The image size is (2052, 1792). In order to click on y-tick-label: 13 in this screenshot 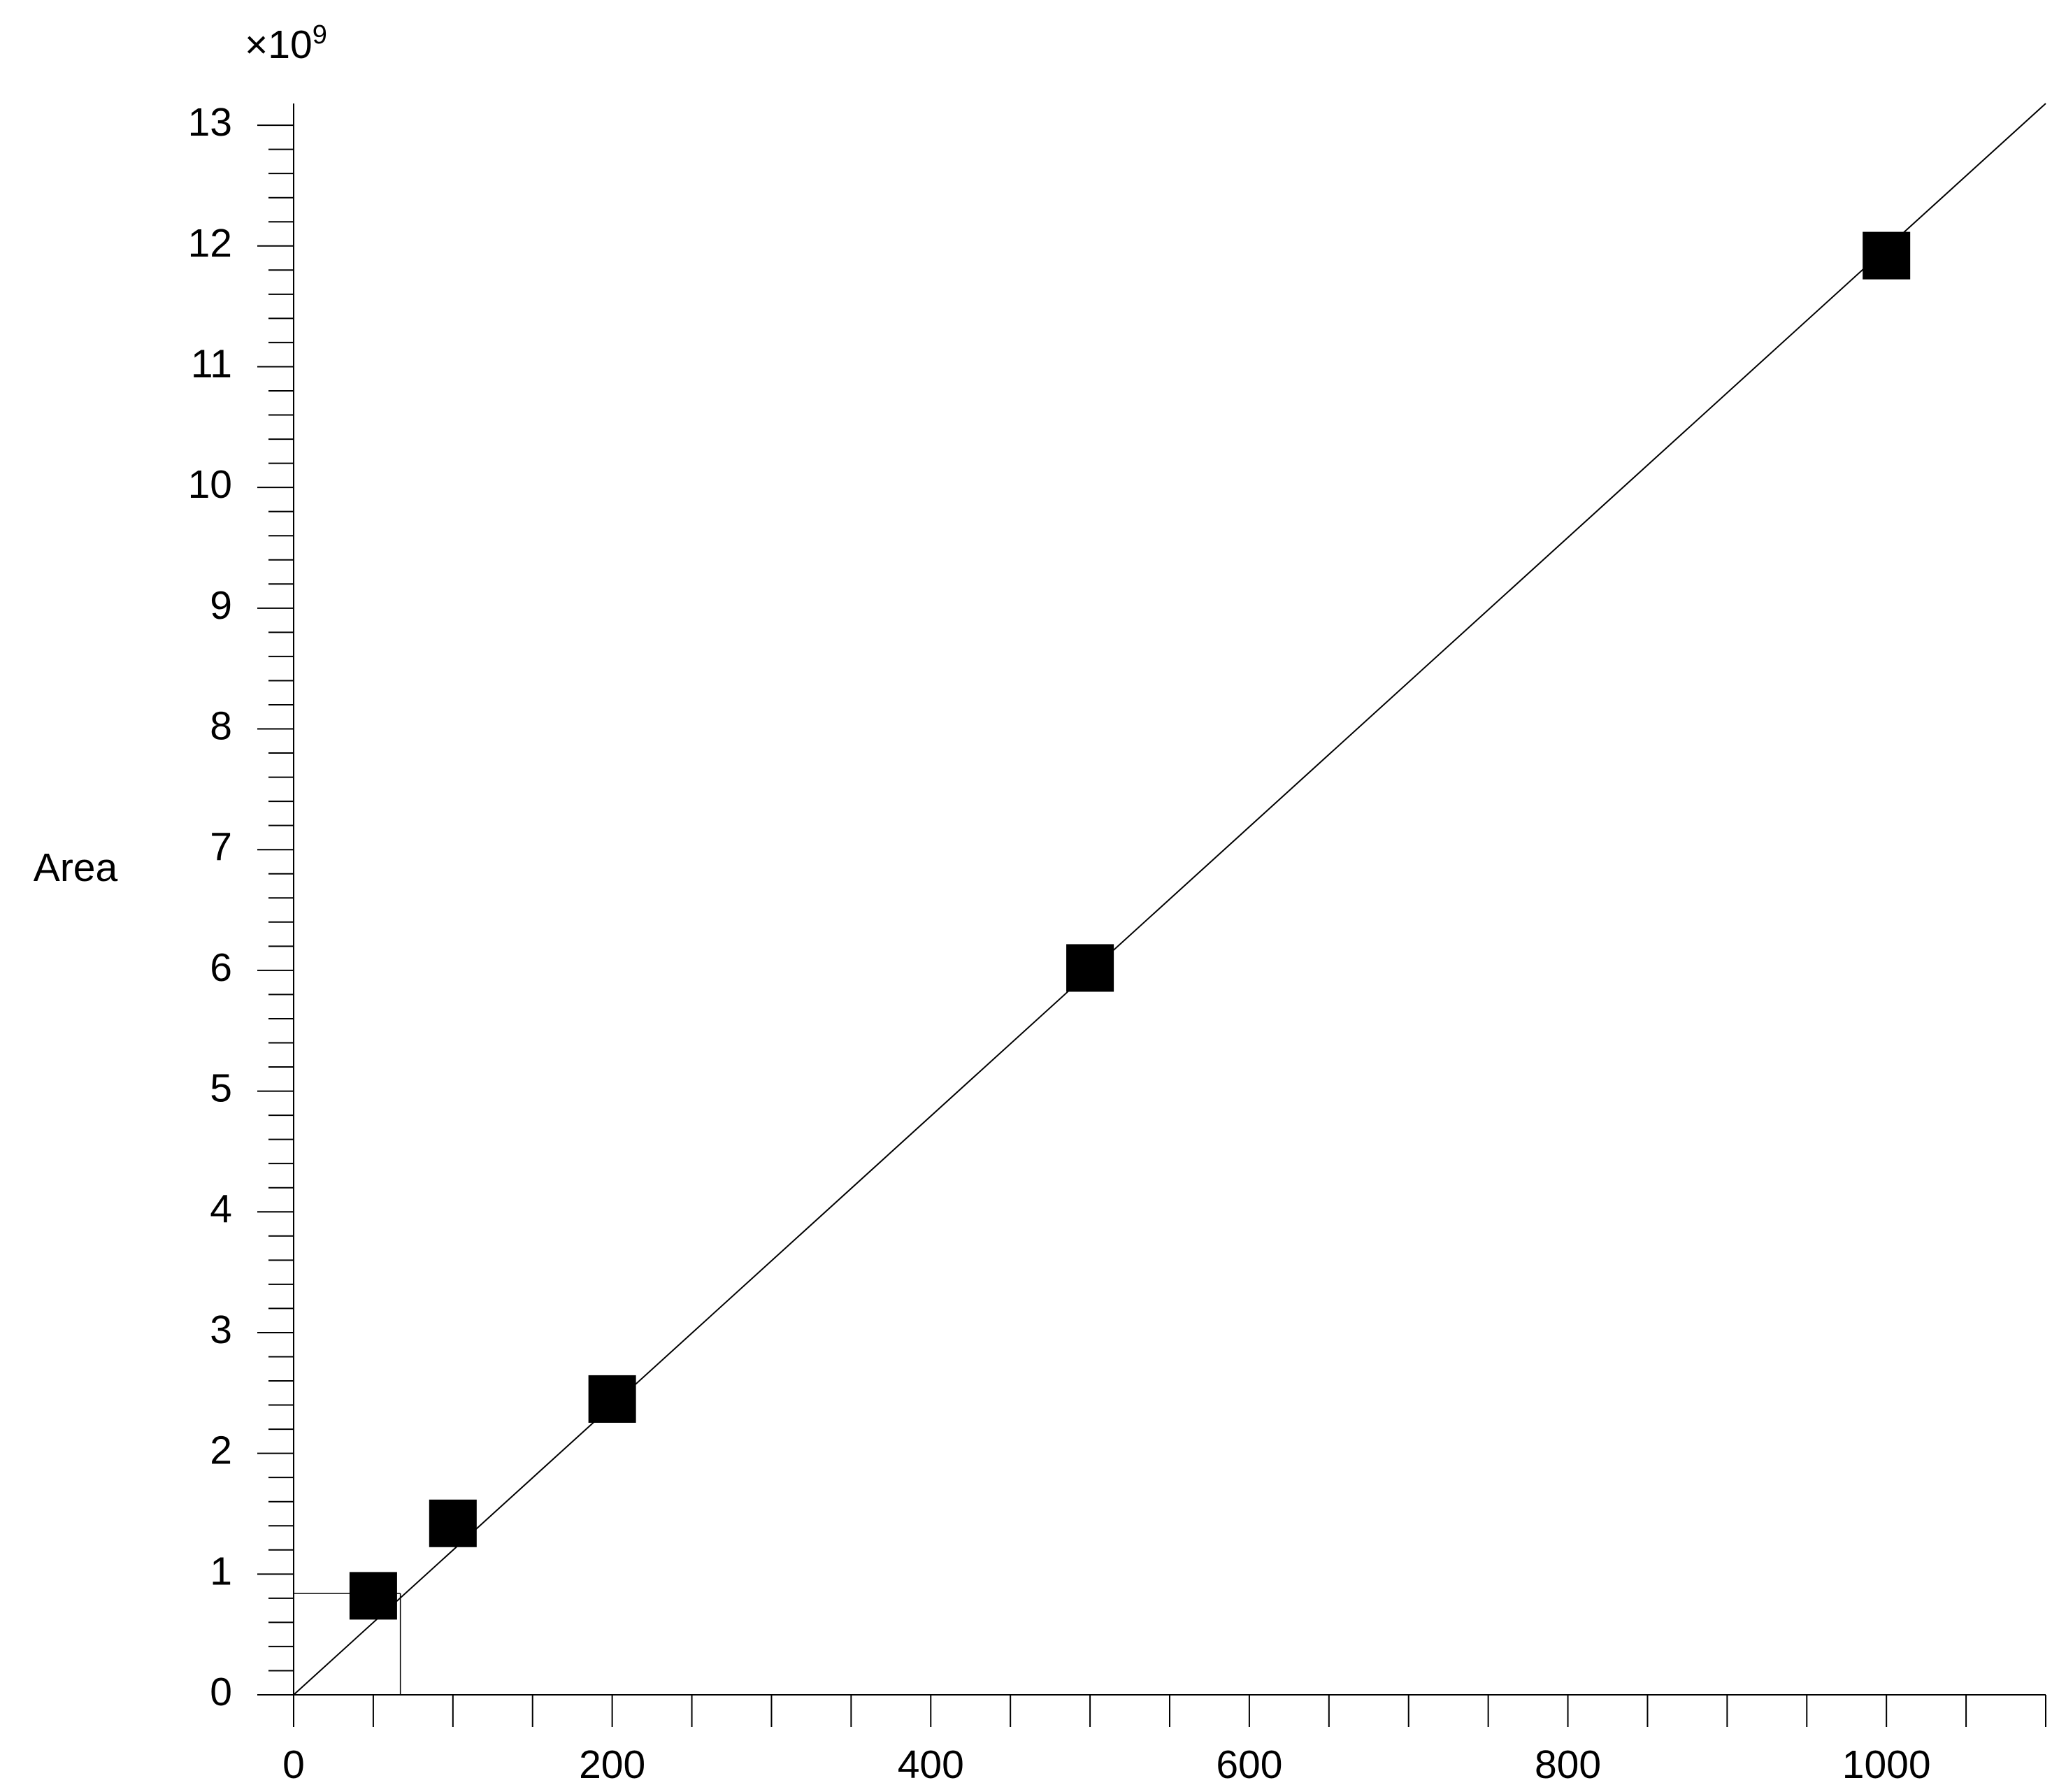, I will do `click(210, 122)`.